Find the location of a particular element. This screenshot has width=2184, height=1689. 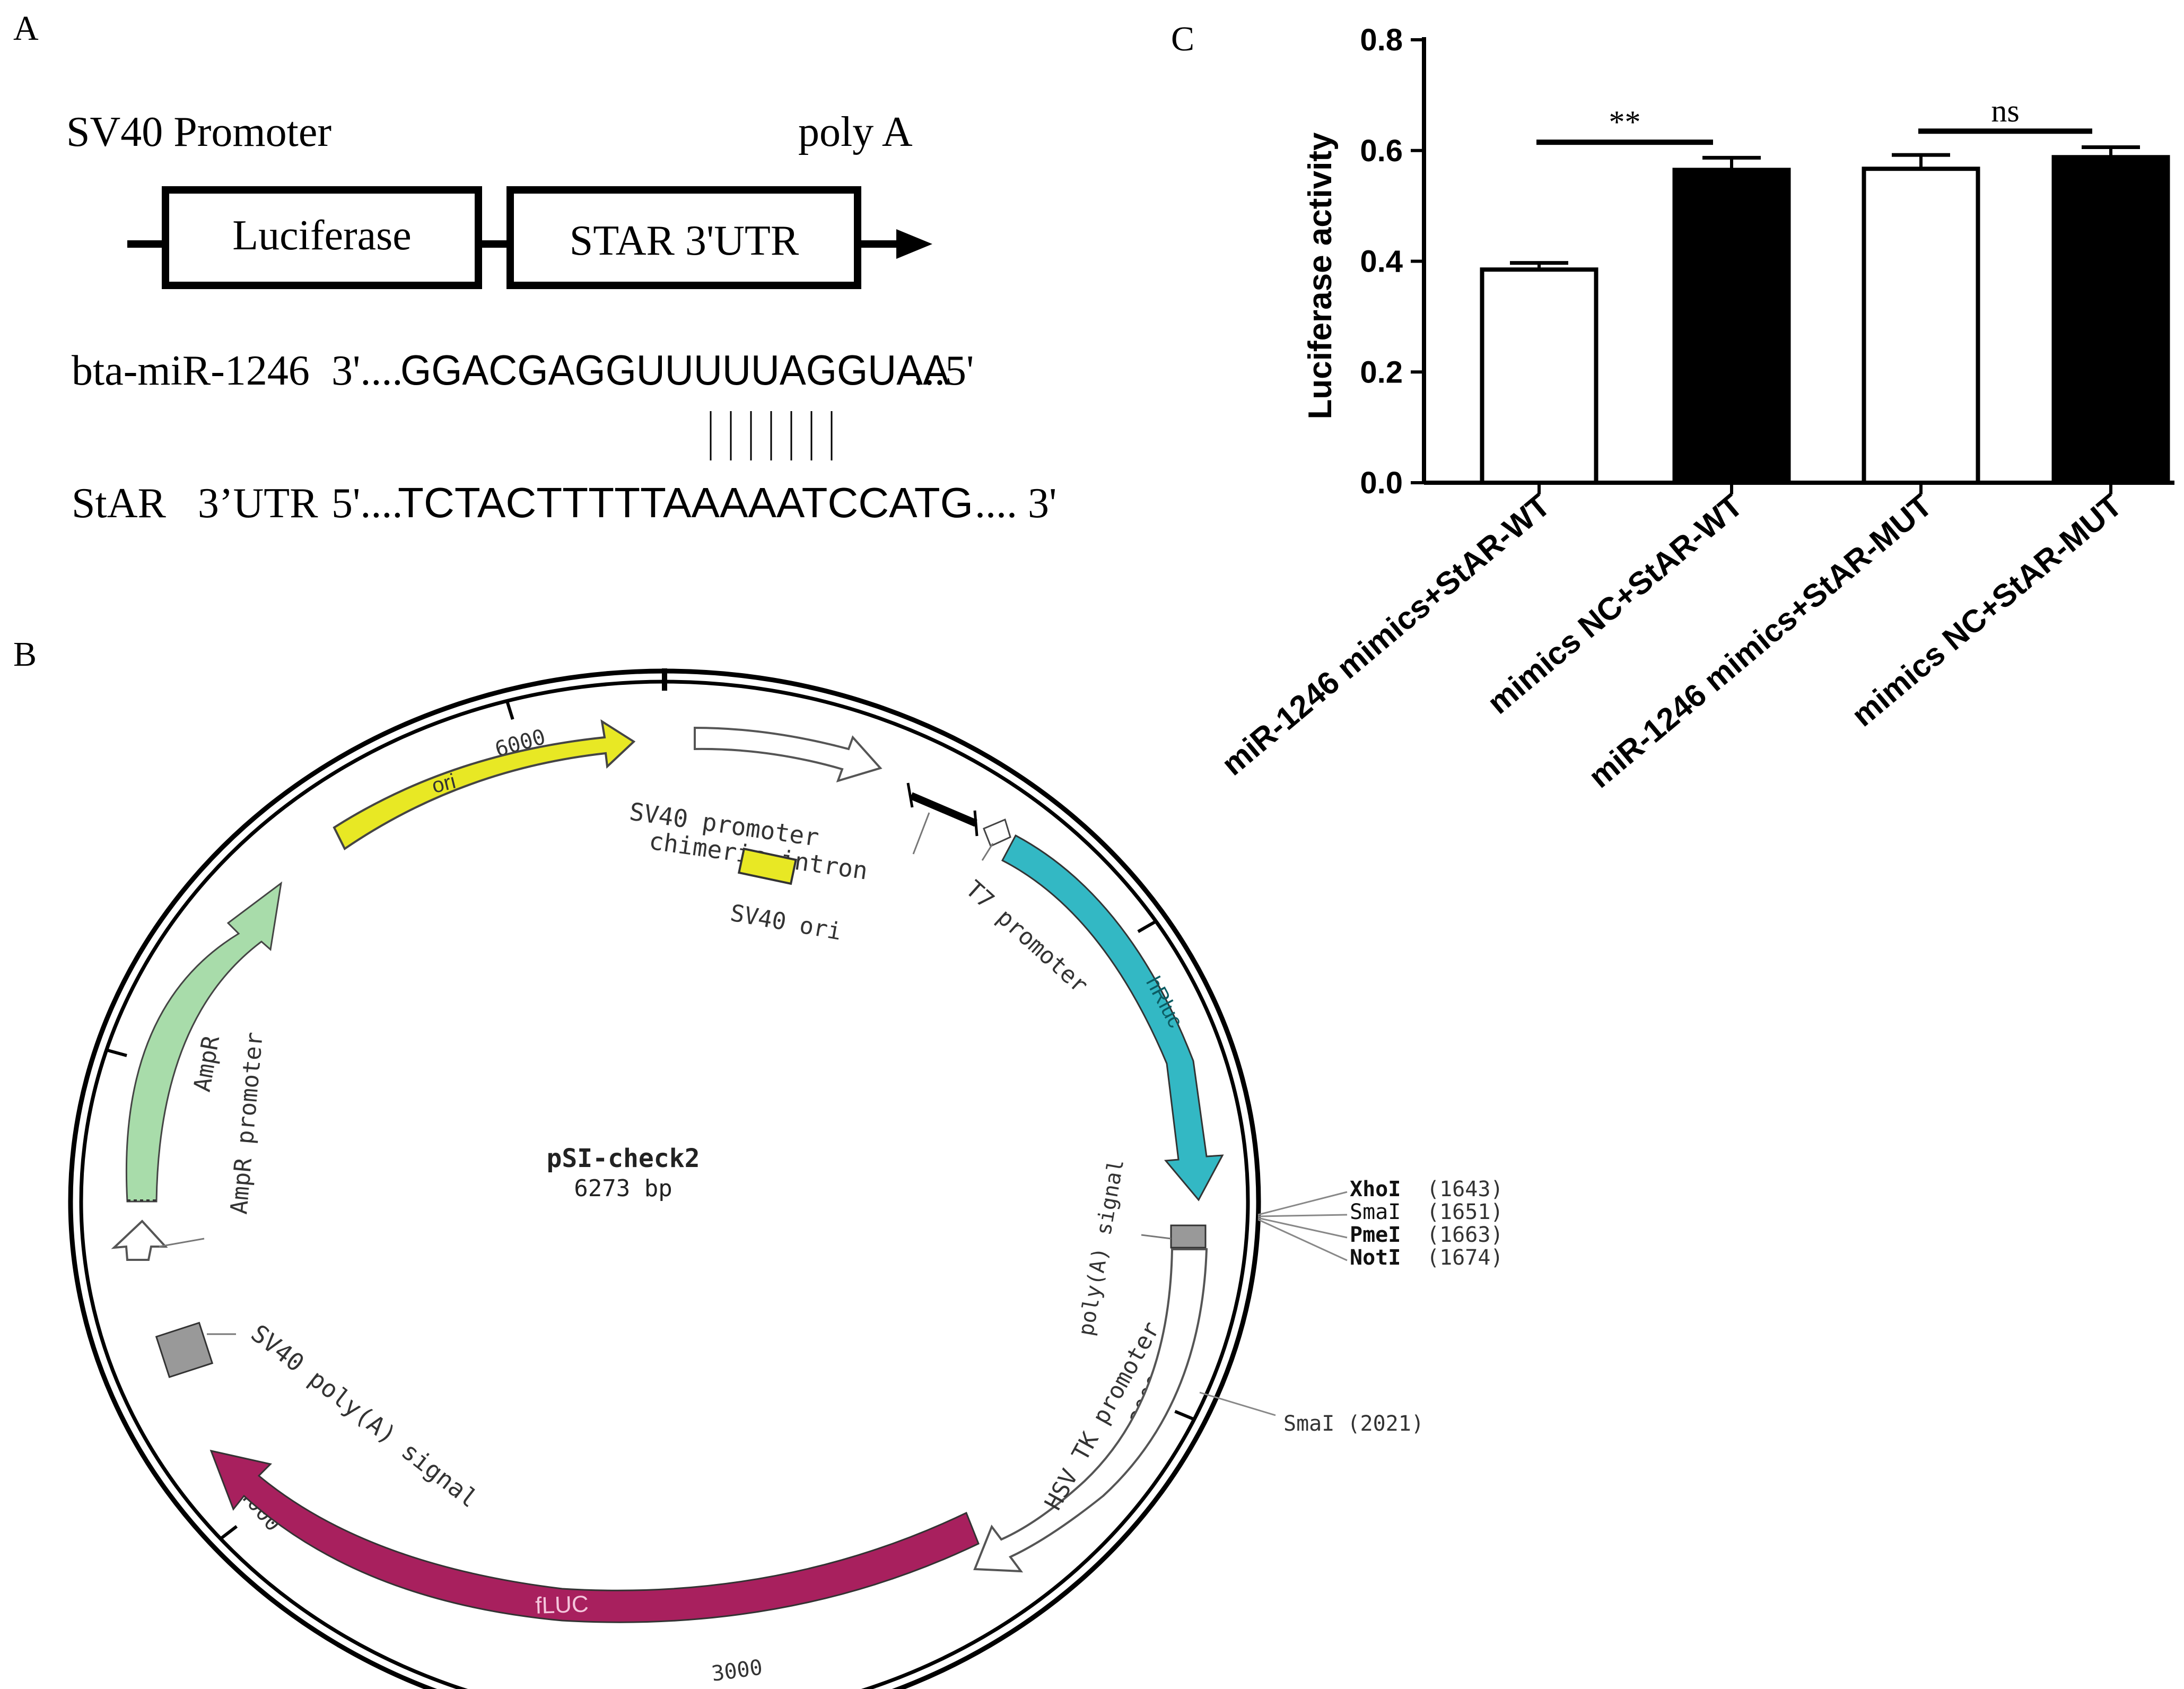

luciferase-box is located at coordinates (322, 237).